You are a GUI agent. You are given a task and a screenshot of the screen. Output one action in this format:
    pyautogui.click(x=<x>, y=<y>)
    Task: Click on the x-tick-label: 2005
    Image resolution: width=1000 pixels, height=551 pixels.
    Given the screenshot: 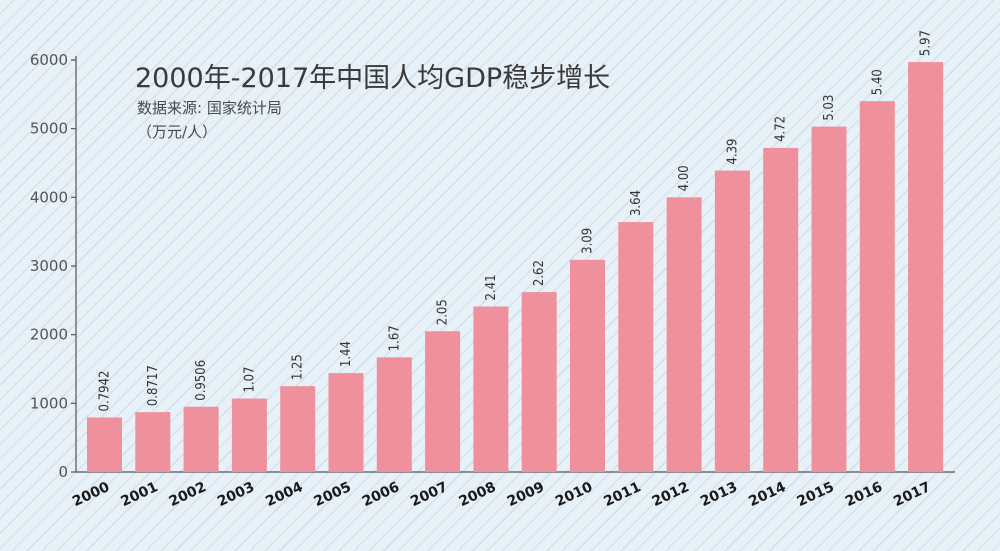 What is the action you would take?
    pyautogui.click(x=333, y=494)
    